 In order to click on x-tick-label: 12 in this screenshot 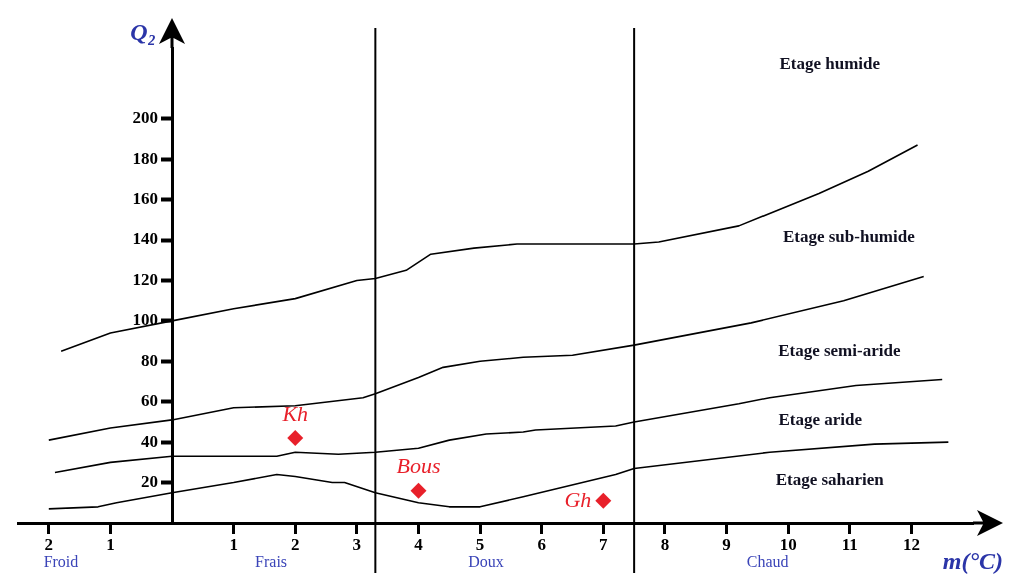, I will do `click(911, 544)`.